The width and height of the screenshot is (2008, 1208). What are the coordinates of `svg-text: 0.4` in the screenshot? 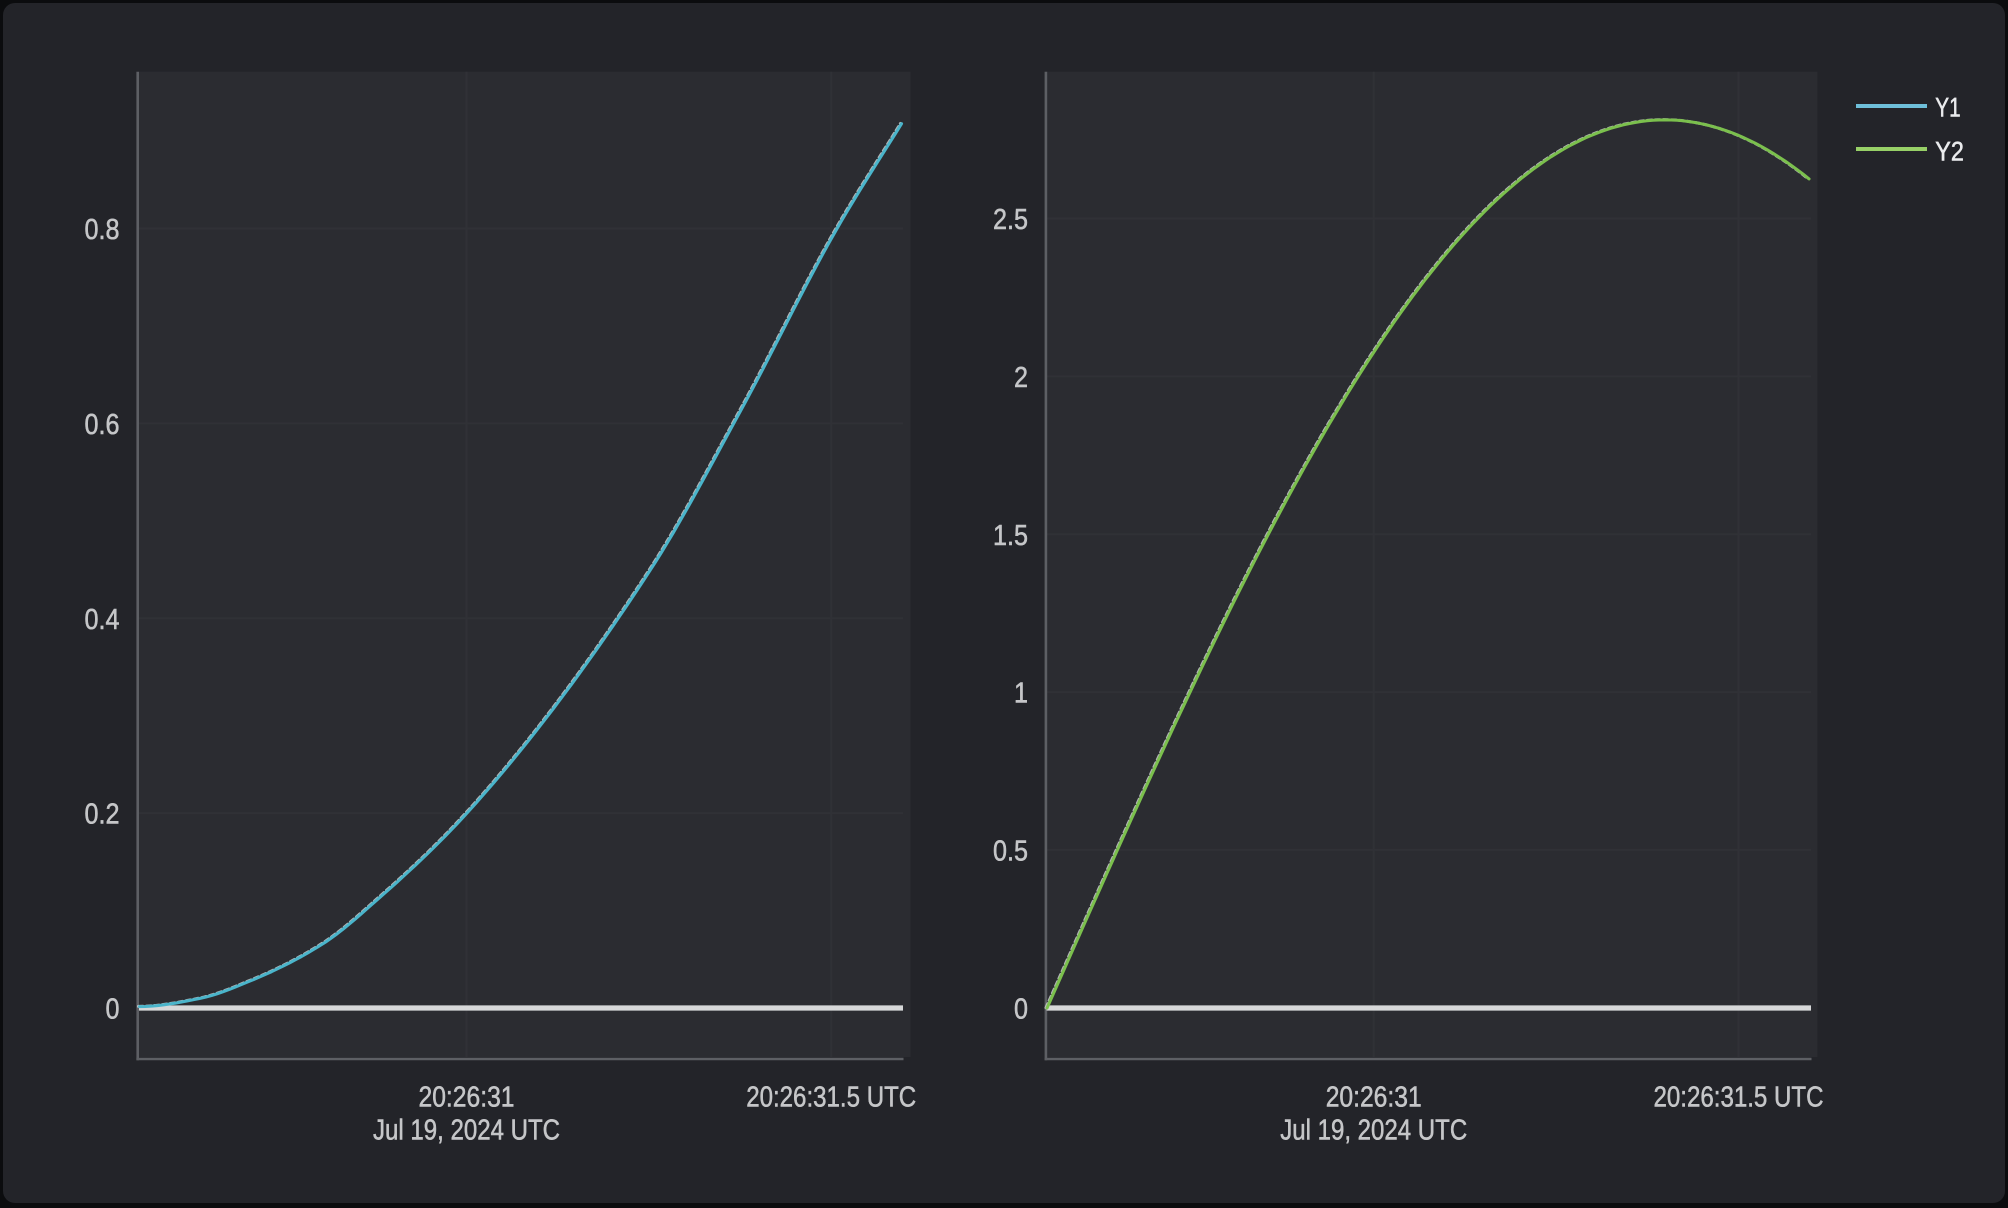 It's located at (102, 620).